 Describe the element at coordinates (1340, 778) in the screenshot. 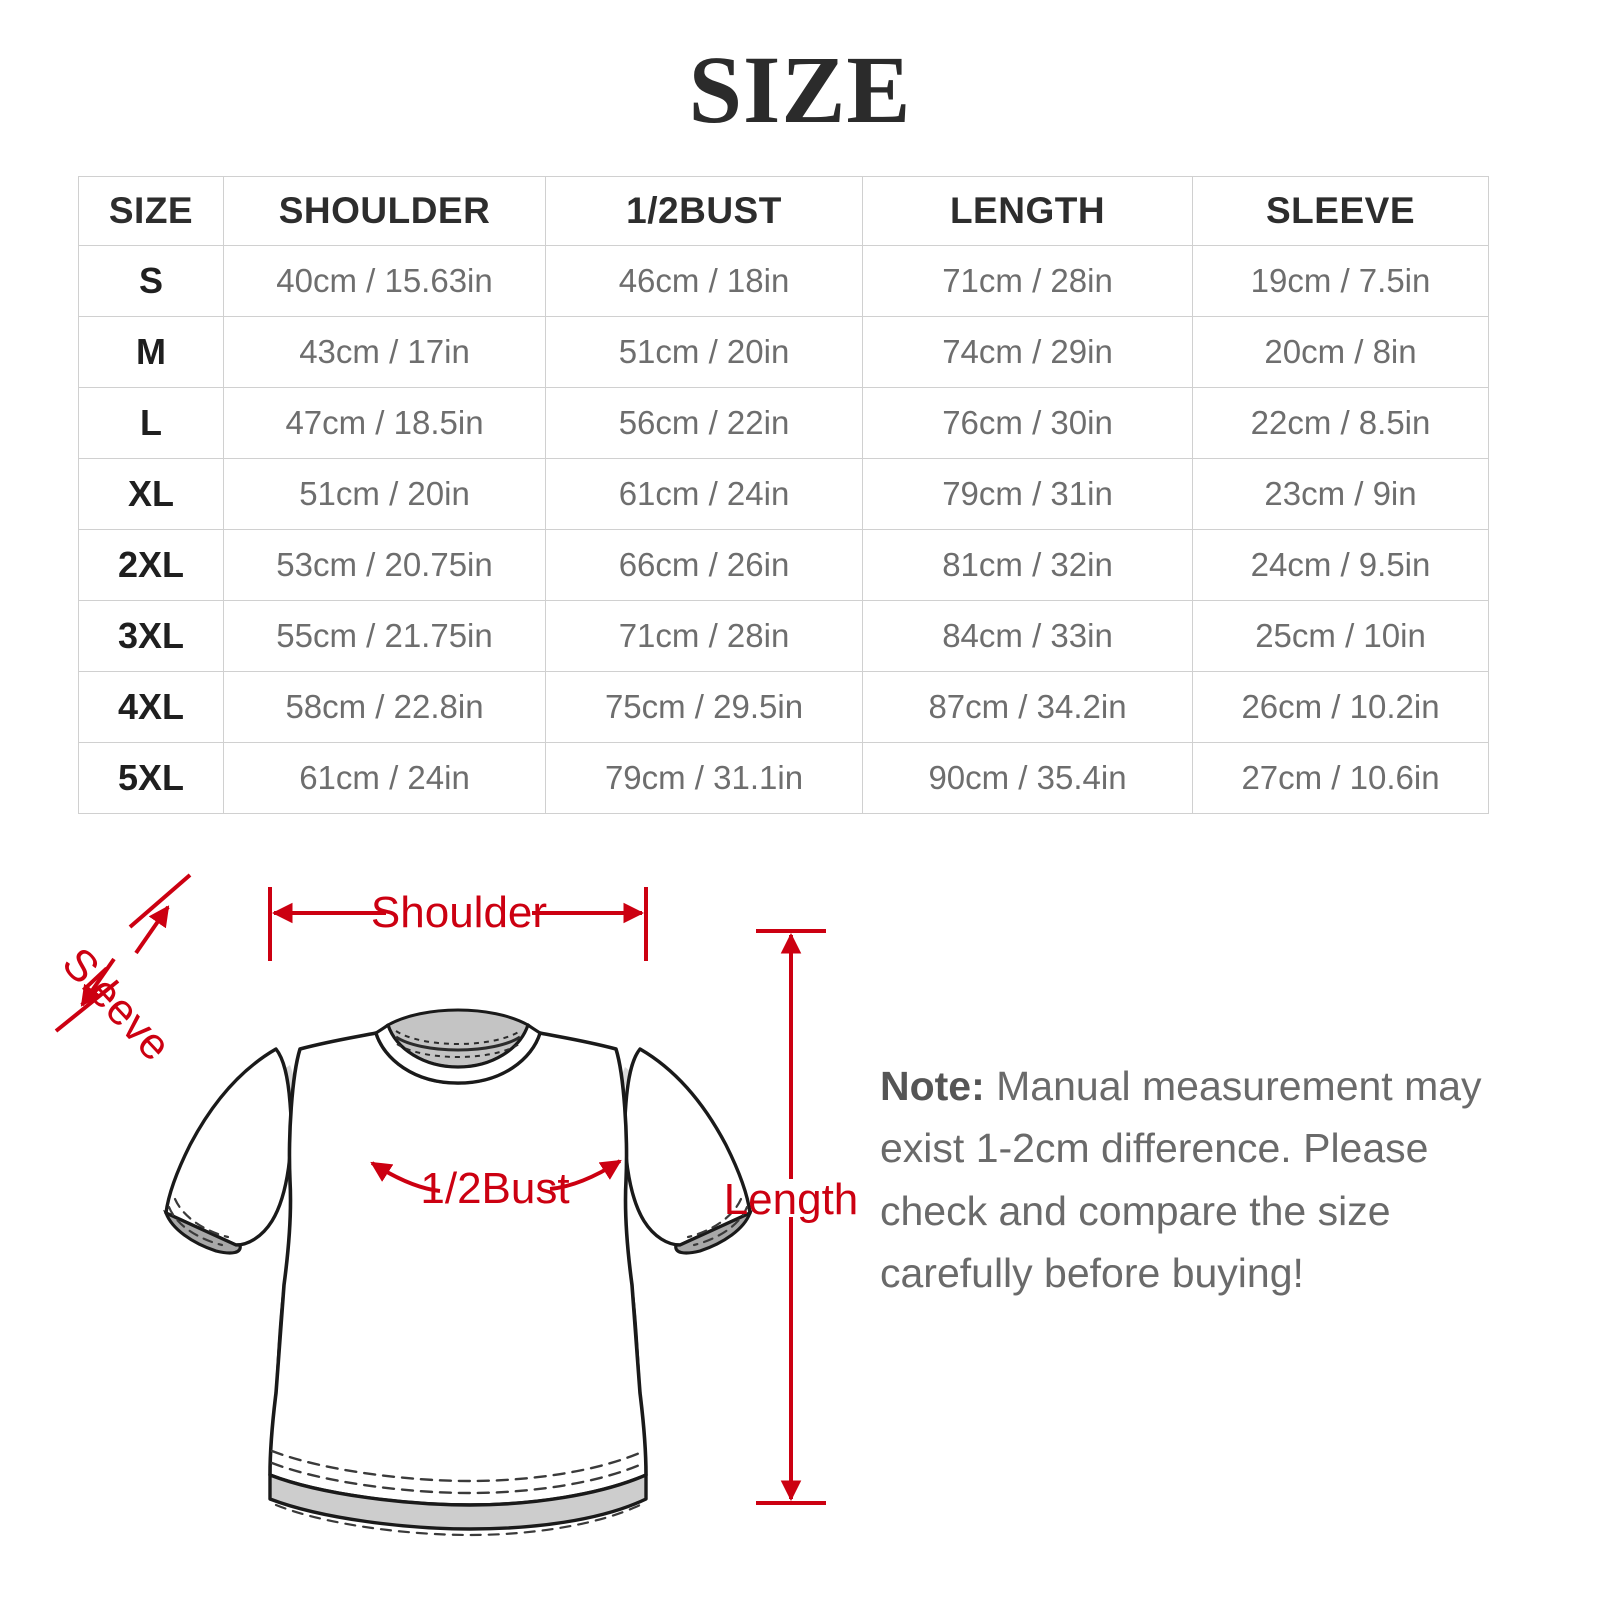

I see `cell-sleeve: 27cm / 10.6in` at that location.